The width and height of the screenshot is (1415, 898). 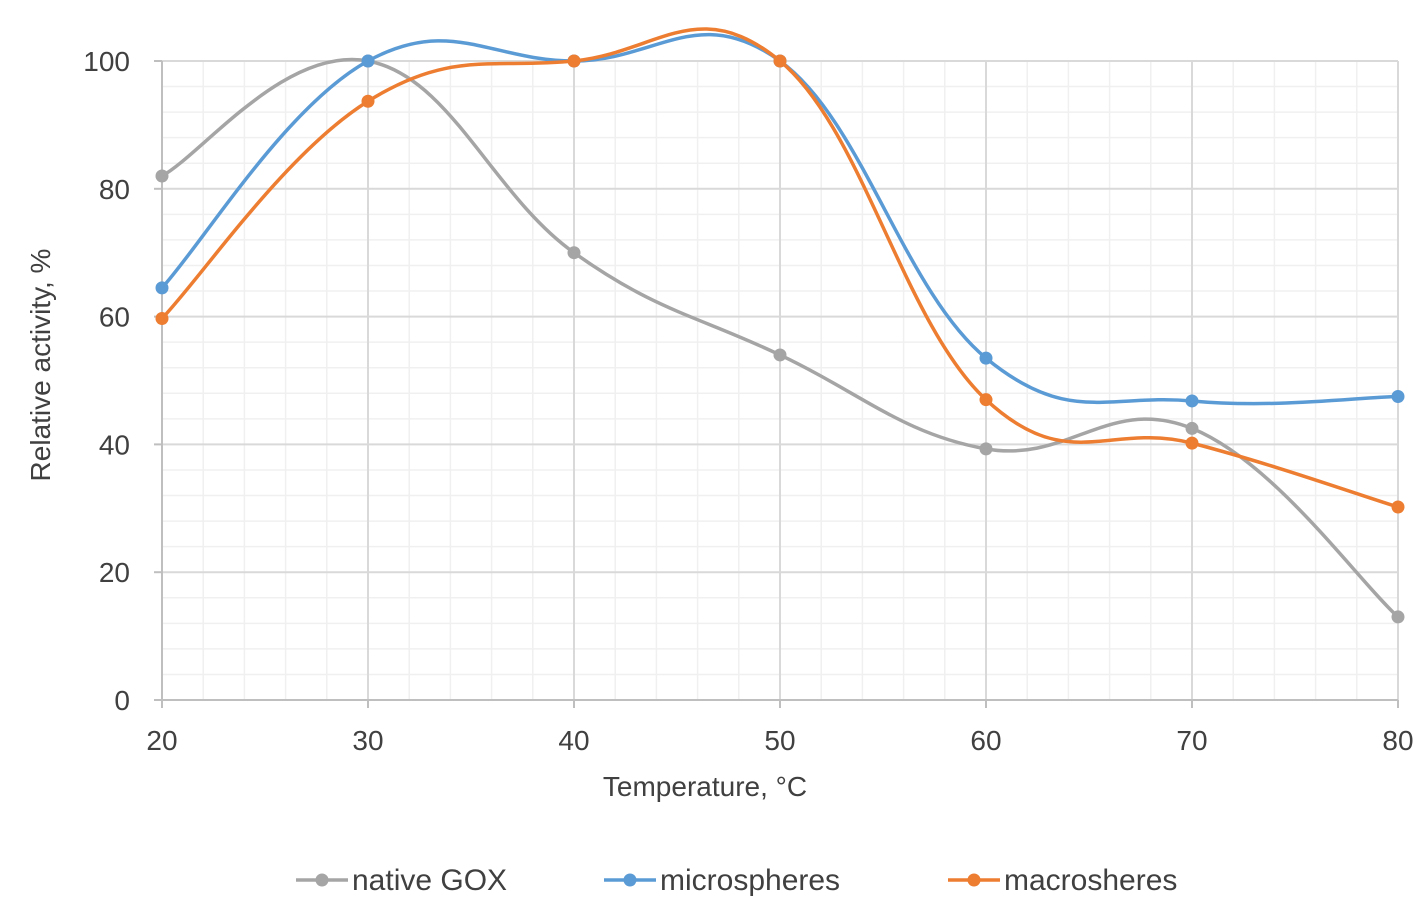 I want to click on x-tick-label: 80, so click(x=1397, y=740).